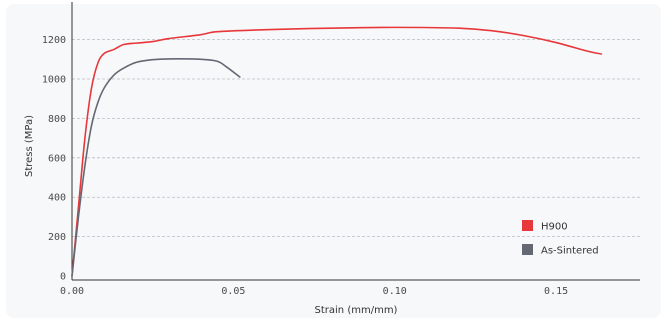  I want to click on y-tick-label: 200, so click(57, 237).